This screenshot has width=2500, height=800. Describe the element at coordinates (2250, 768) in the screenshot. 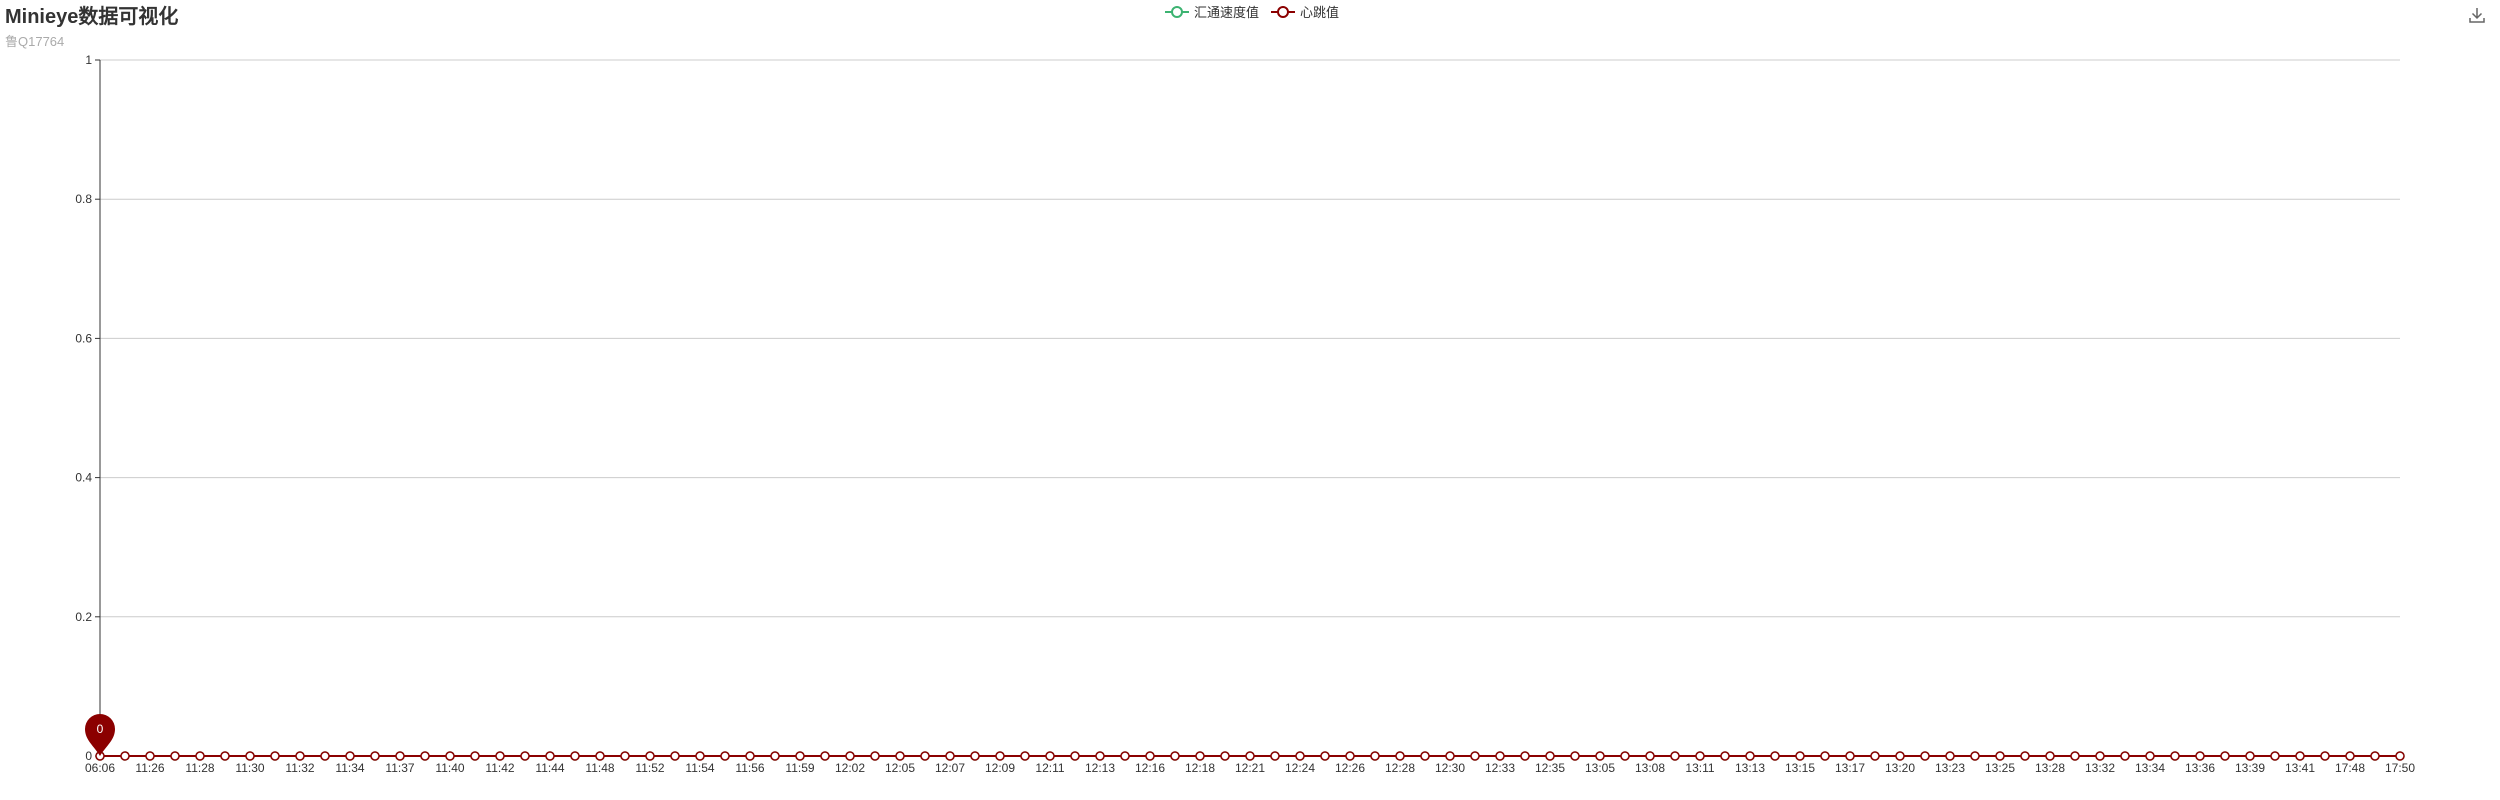

I see `x-tick-label: 13:39` at that location.